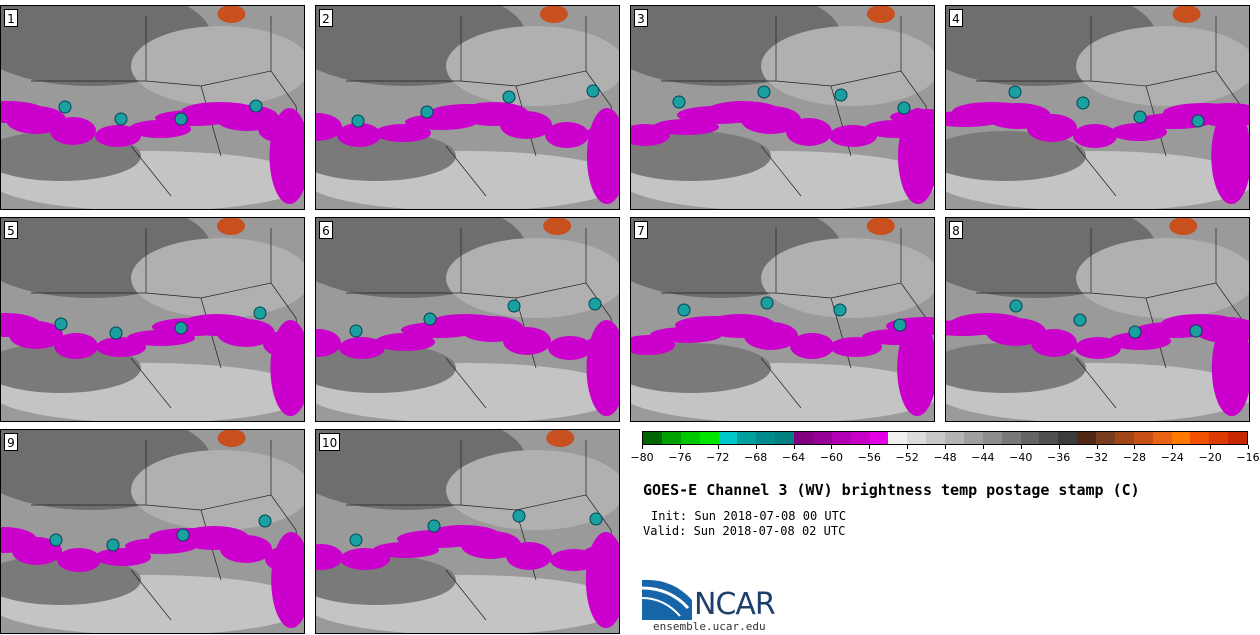 Image resolution: width=1260 pixels, height=635 pixels. I want to click on colorbar-tick-label: −48, so click(945, 457).